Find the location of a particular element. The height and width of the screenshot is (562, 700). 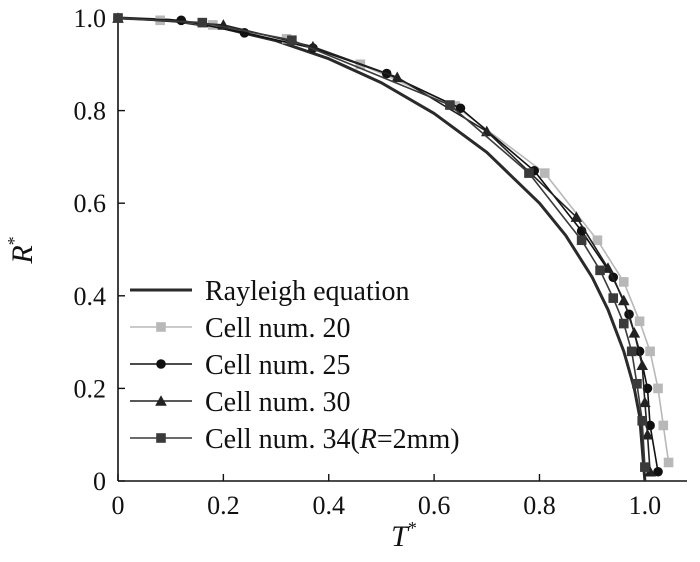

y-axis-title-group: R* is located at coordinates (21, 250).